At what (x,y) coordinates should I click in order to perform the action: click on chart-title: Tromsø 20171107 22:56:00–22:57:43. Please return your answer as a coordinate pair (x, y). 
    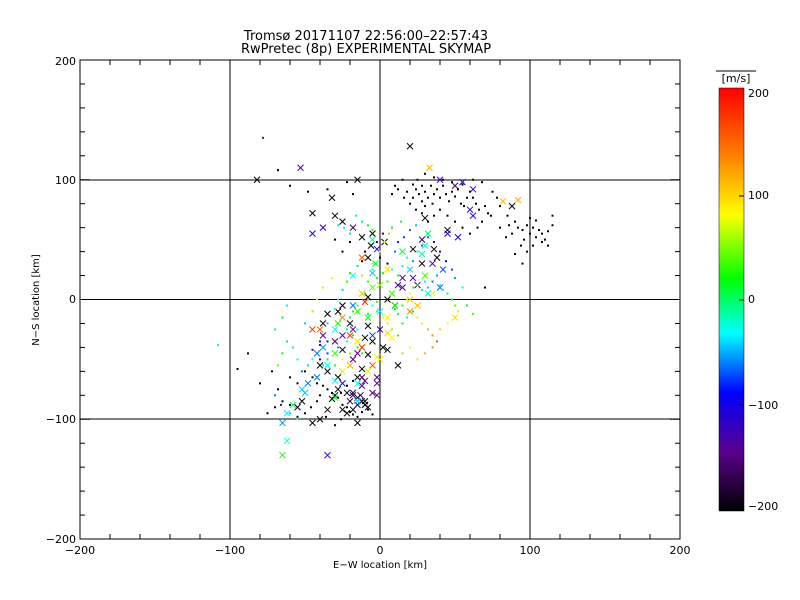
    Looking at the image, I should click on (365, 36).